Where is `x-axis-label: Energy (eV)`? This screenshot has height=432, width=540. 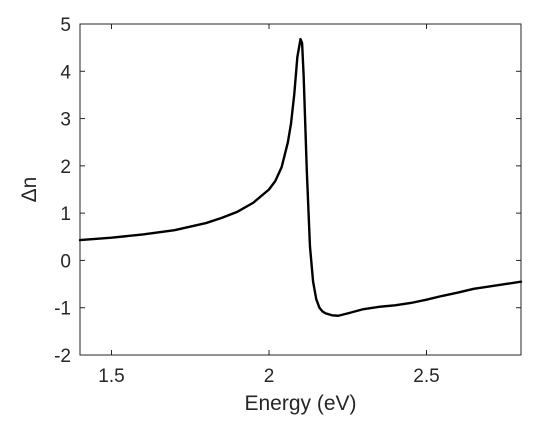 x-axis-label: Energy (eV) is located at coordinates (300, 403).